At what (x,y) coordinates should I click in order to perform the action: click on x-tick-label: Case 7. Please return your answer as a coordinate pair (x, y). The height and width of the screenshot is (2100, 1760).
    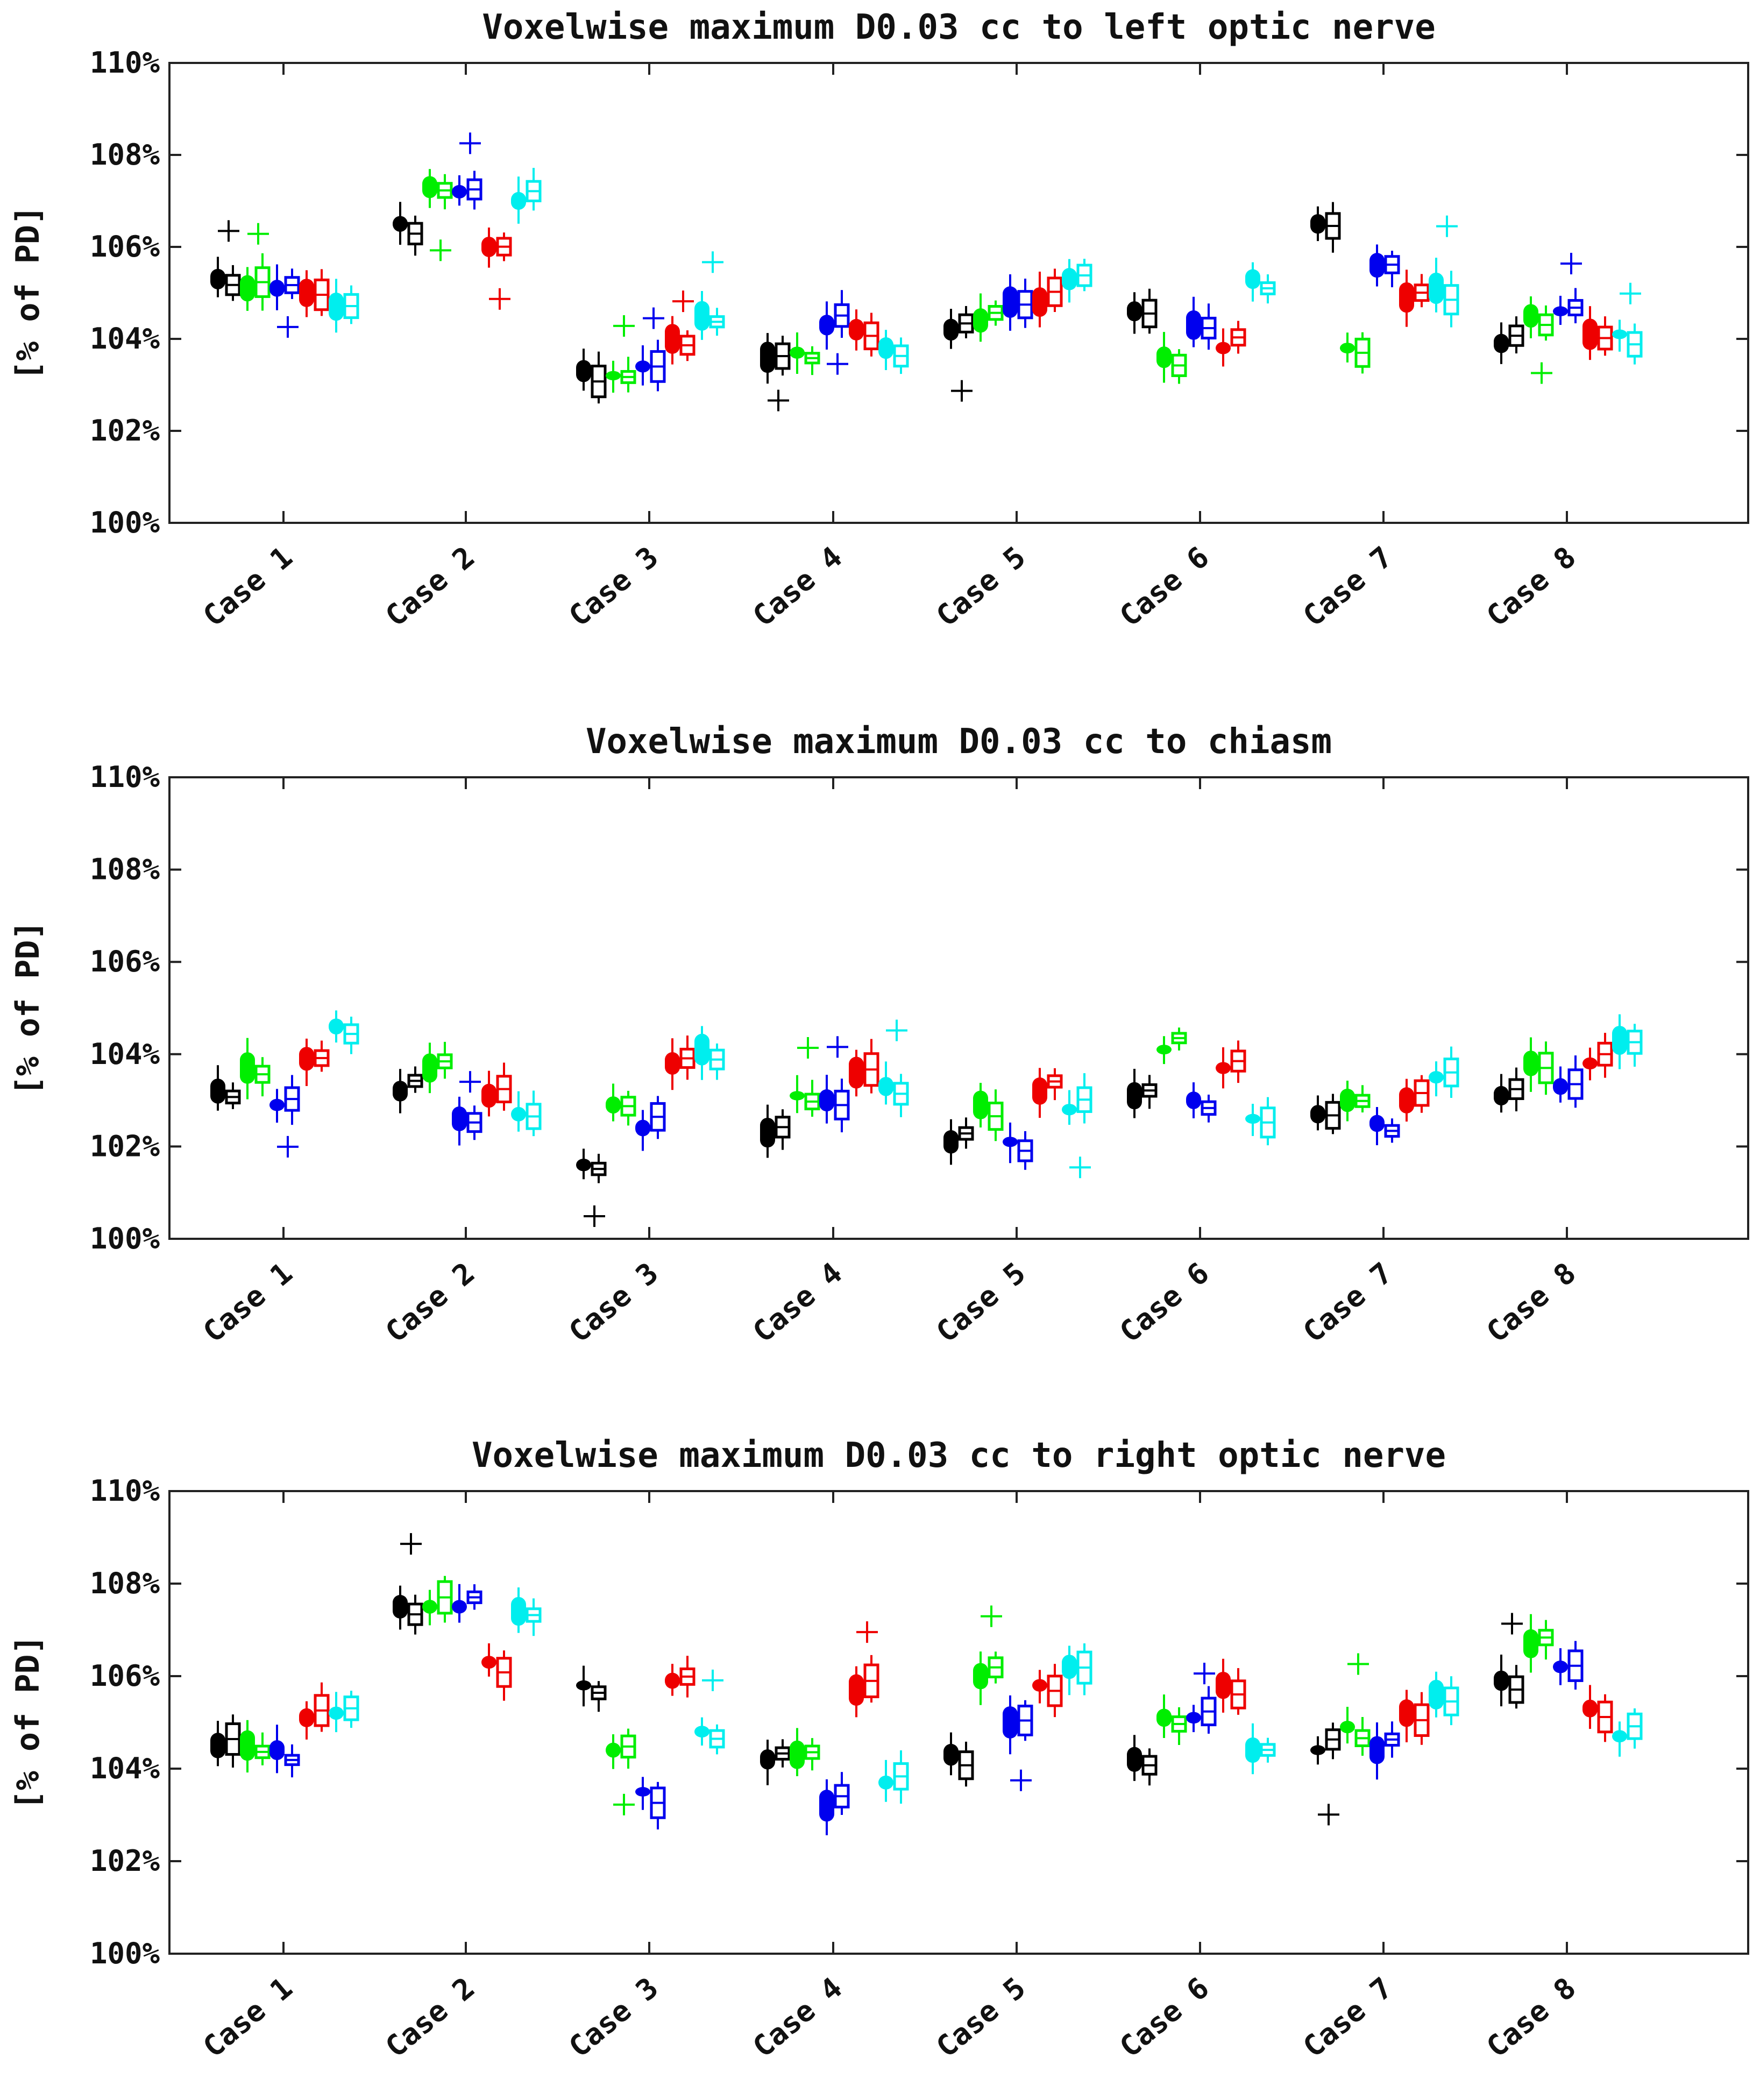
    Looking at the image, I should click on (1347, 2017).